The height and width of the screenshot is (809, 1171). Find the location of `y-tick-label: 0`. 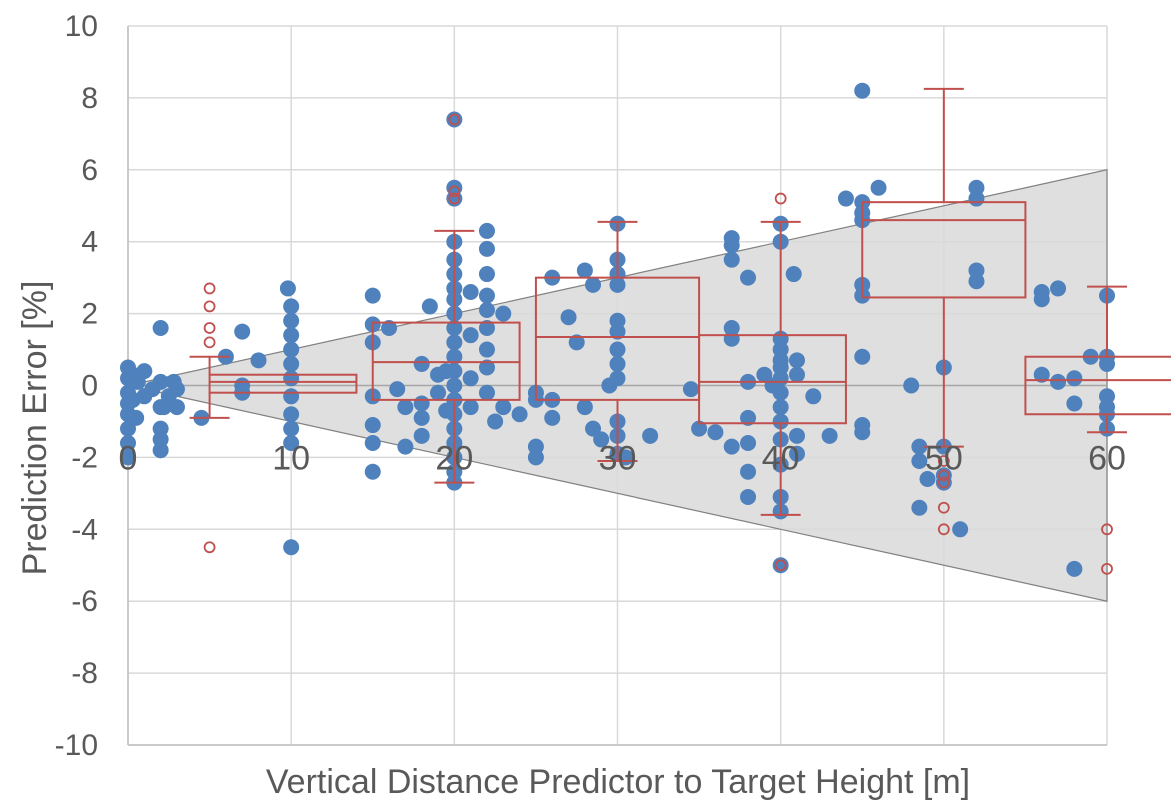

y-tick-label: 0 is located at coordinates (89, 386).